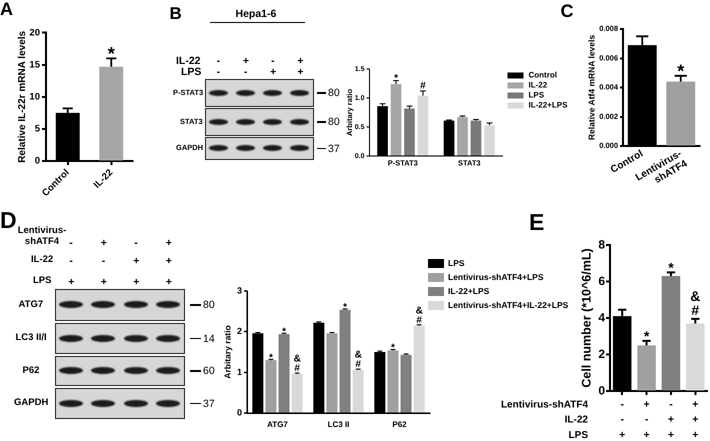 Image resolution: width=710 pixels, height=441 pixels. I want to click on legend-label: Control, so click(542, 75).